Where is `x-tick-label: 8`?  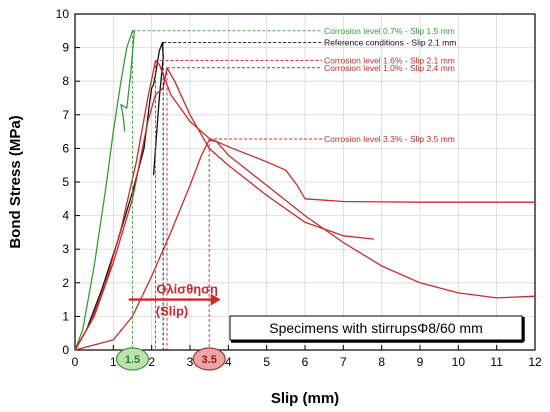
x-tick-label: 8 is located at coordinates (381, 362).